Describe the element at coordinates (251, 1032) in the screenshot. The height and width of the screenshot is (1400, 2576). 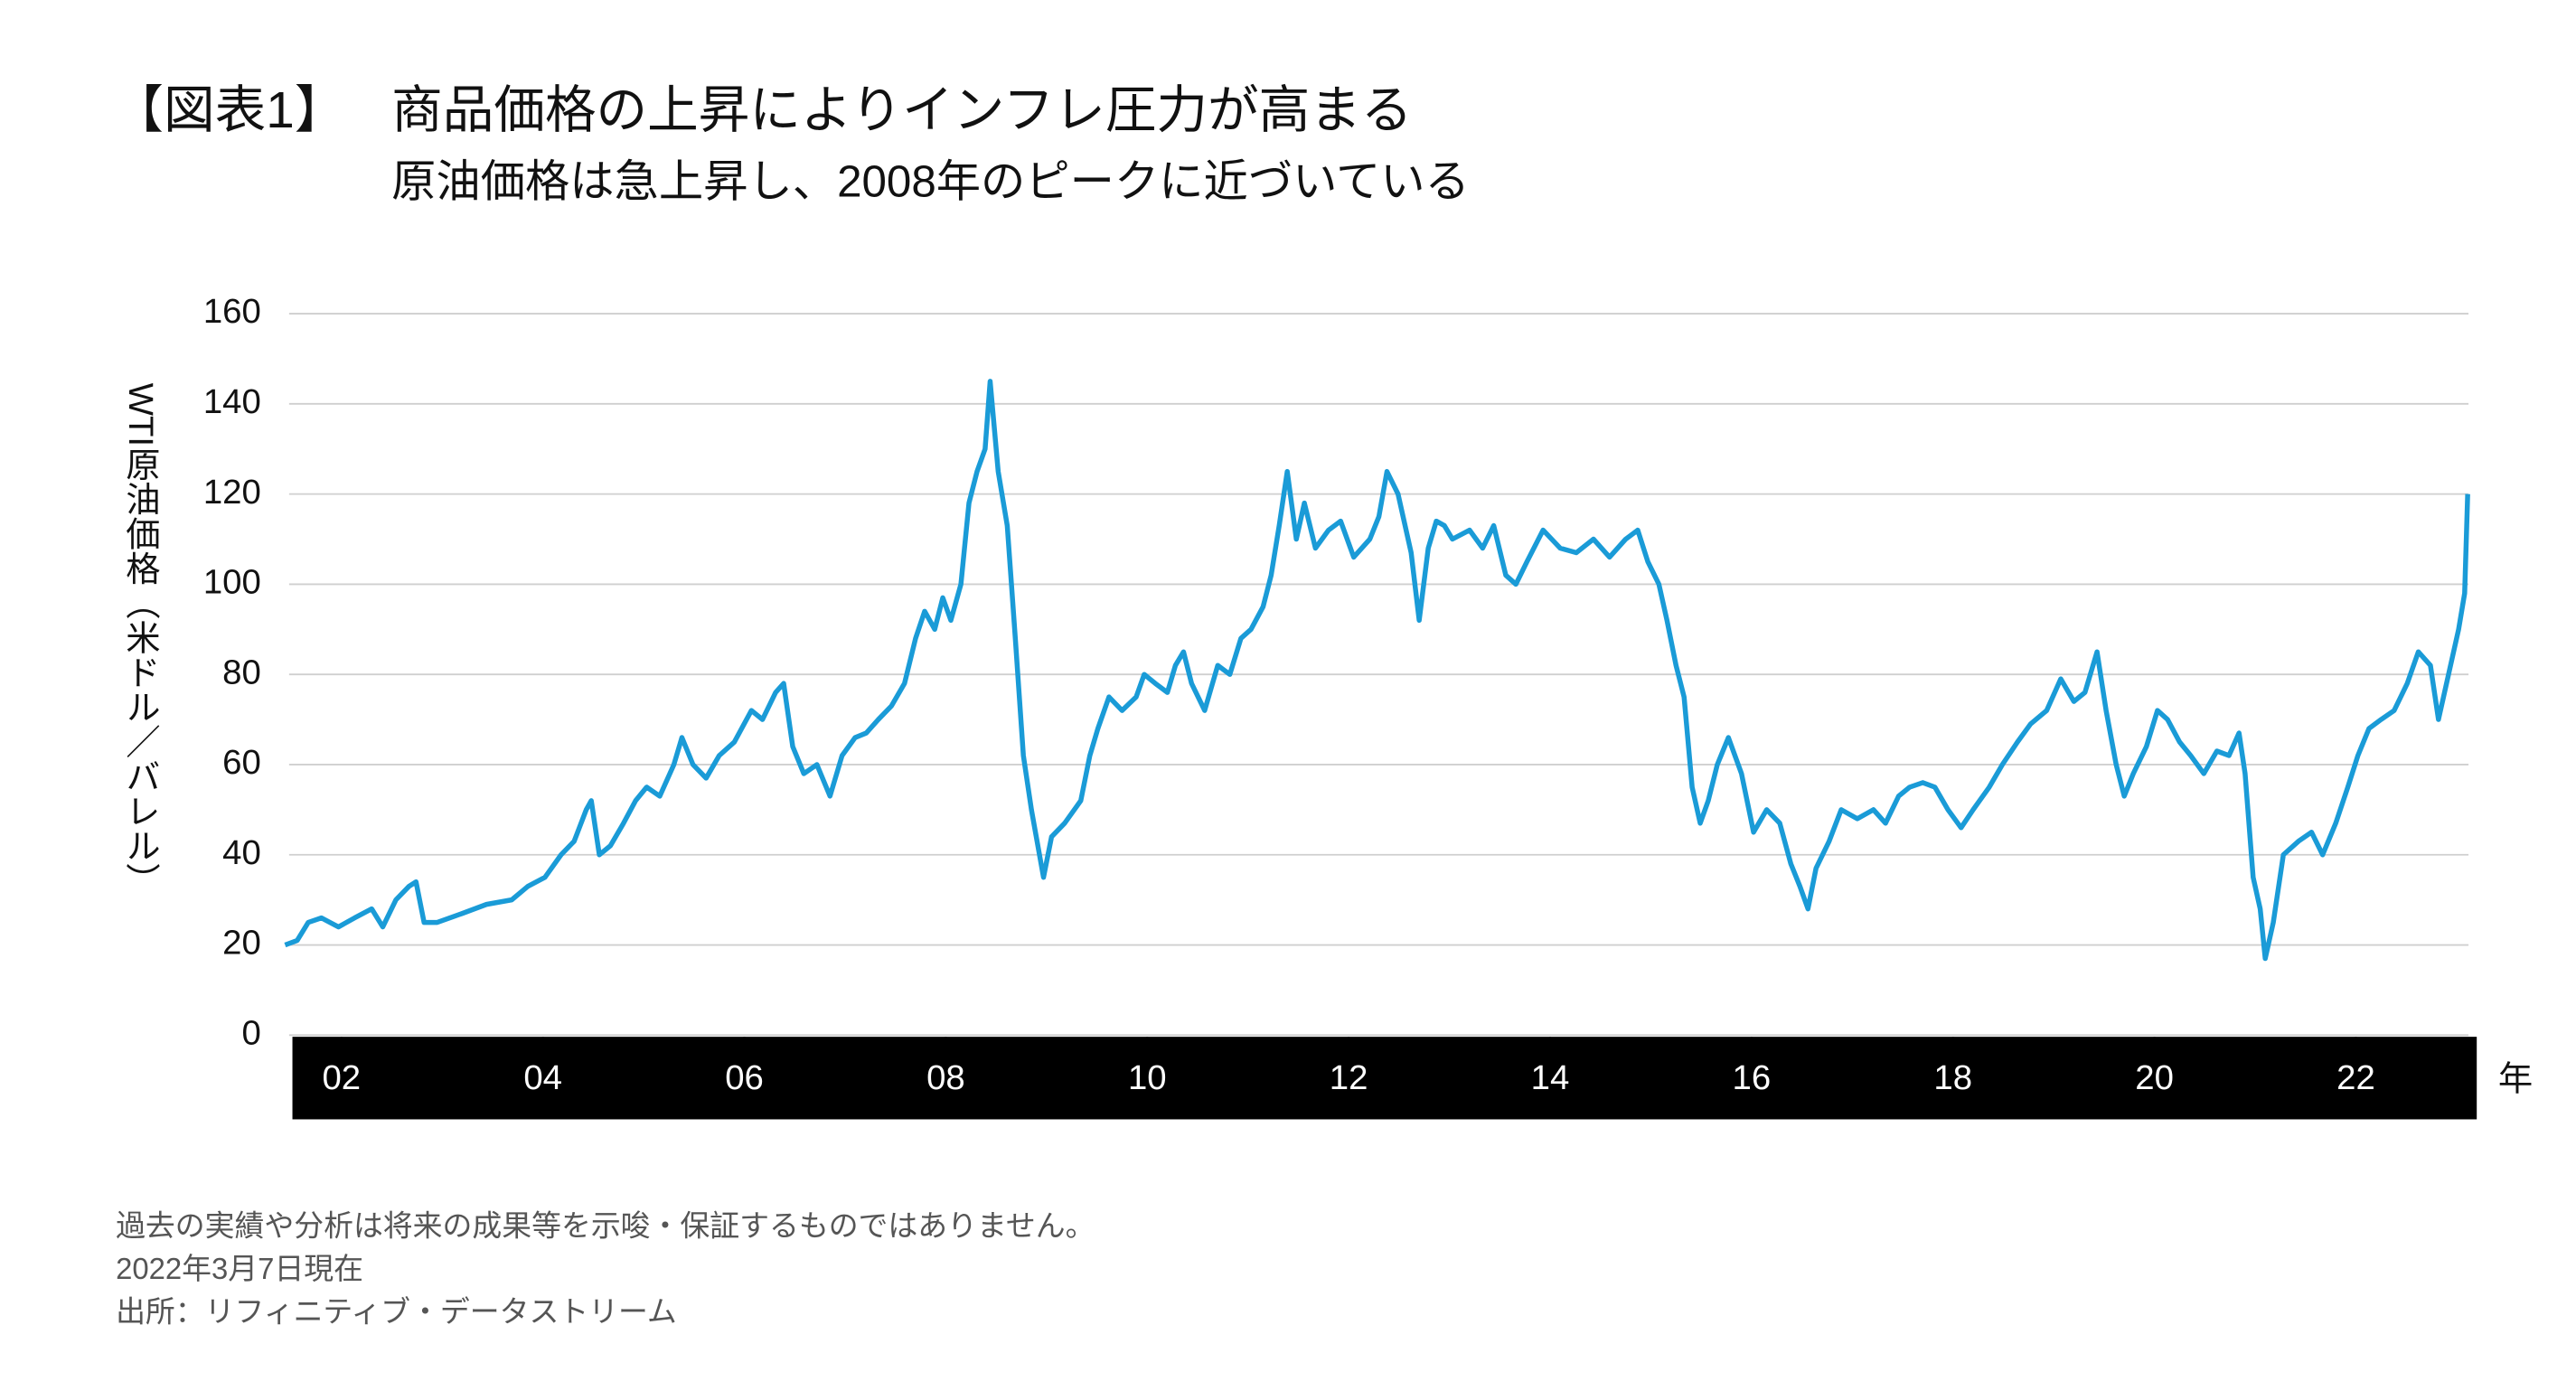
I see `y-tick-label: 0` at that location.